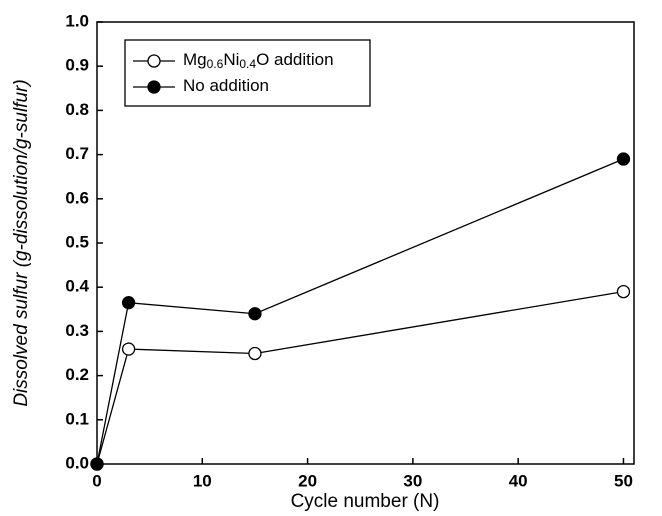 This screenshot has width=662, height=516. Describe the element at coordinates (412, 480) in the screenshot. I see `x-tick-label: 30` at that location.